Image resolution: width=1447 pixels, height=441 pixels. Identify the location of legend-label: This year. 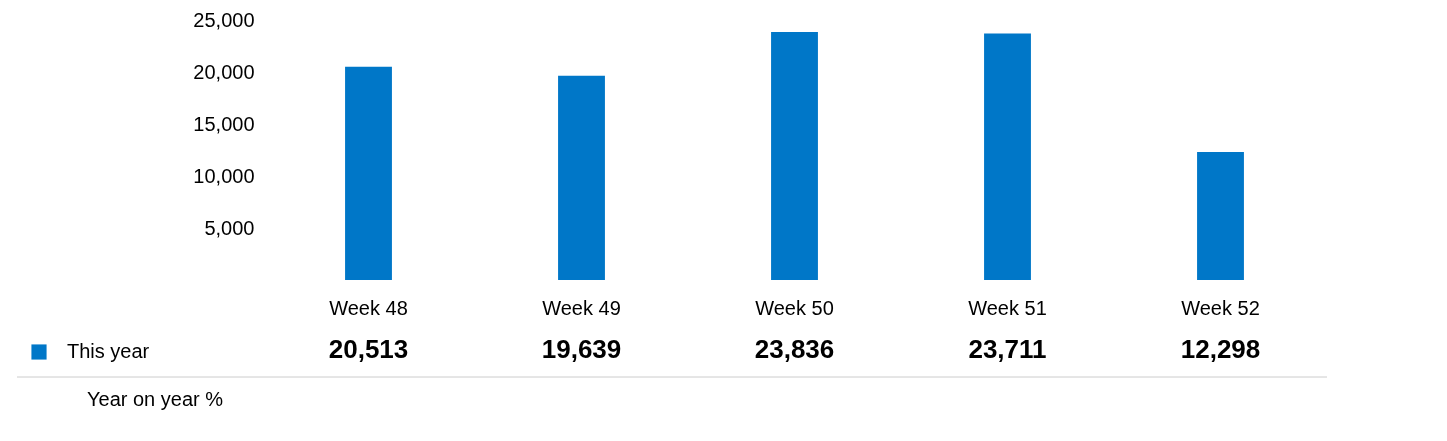
(108, 351).